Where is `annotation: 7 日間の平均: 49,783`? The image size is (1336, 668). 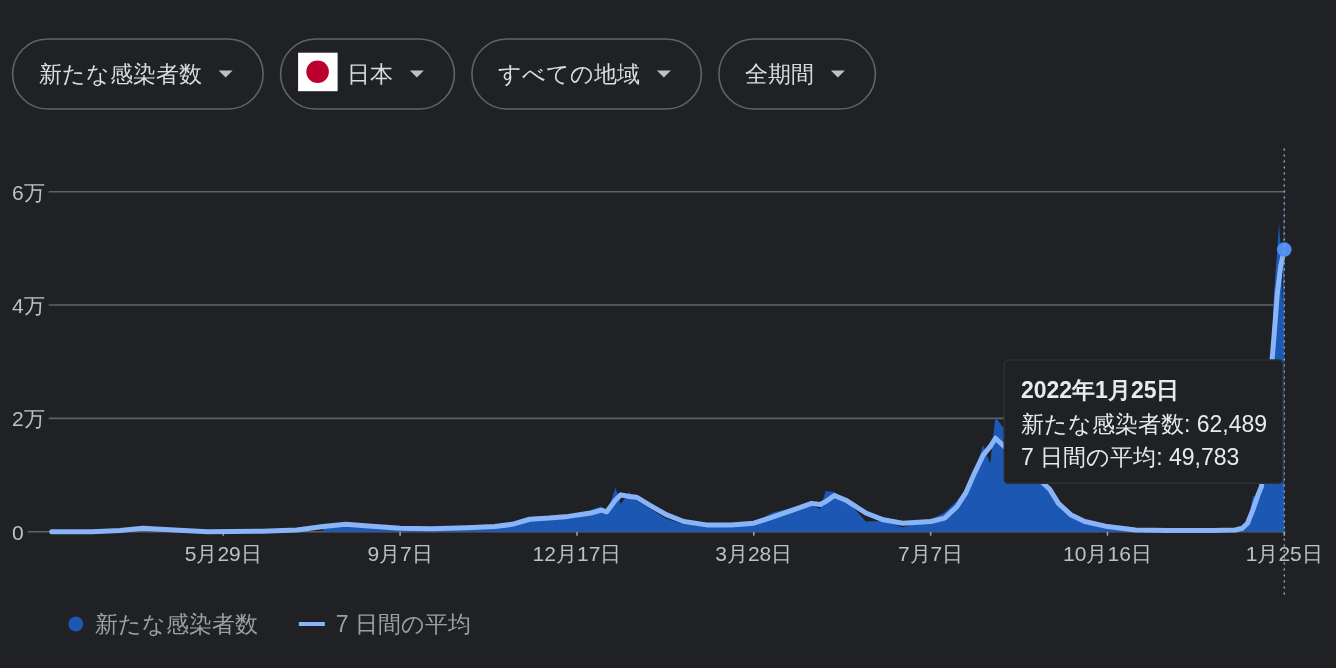
annotation: 7 日間の平均: 49,783 is located at coordinates (1130, 457).